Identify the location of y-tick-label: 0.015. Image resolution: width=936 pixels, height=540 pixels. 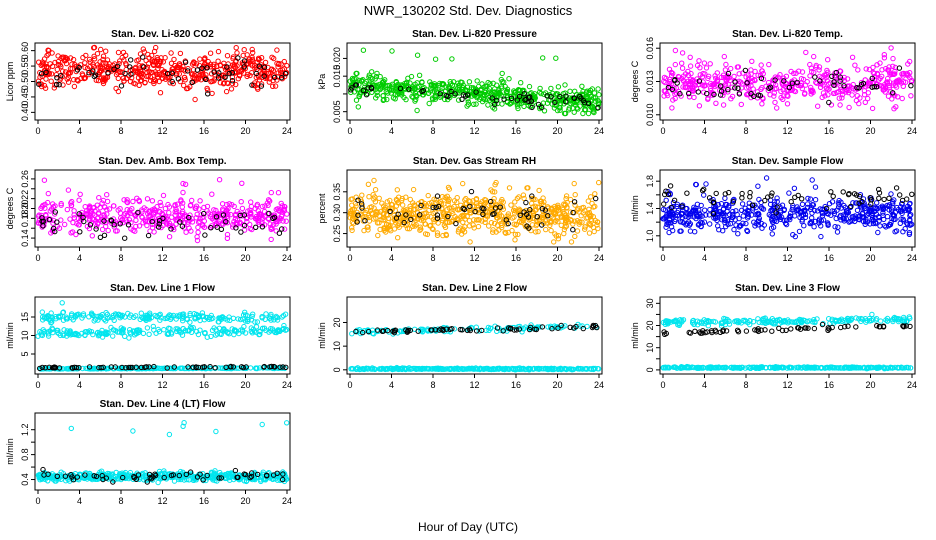
(337, 76).